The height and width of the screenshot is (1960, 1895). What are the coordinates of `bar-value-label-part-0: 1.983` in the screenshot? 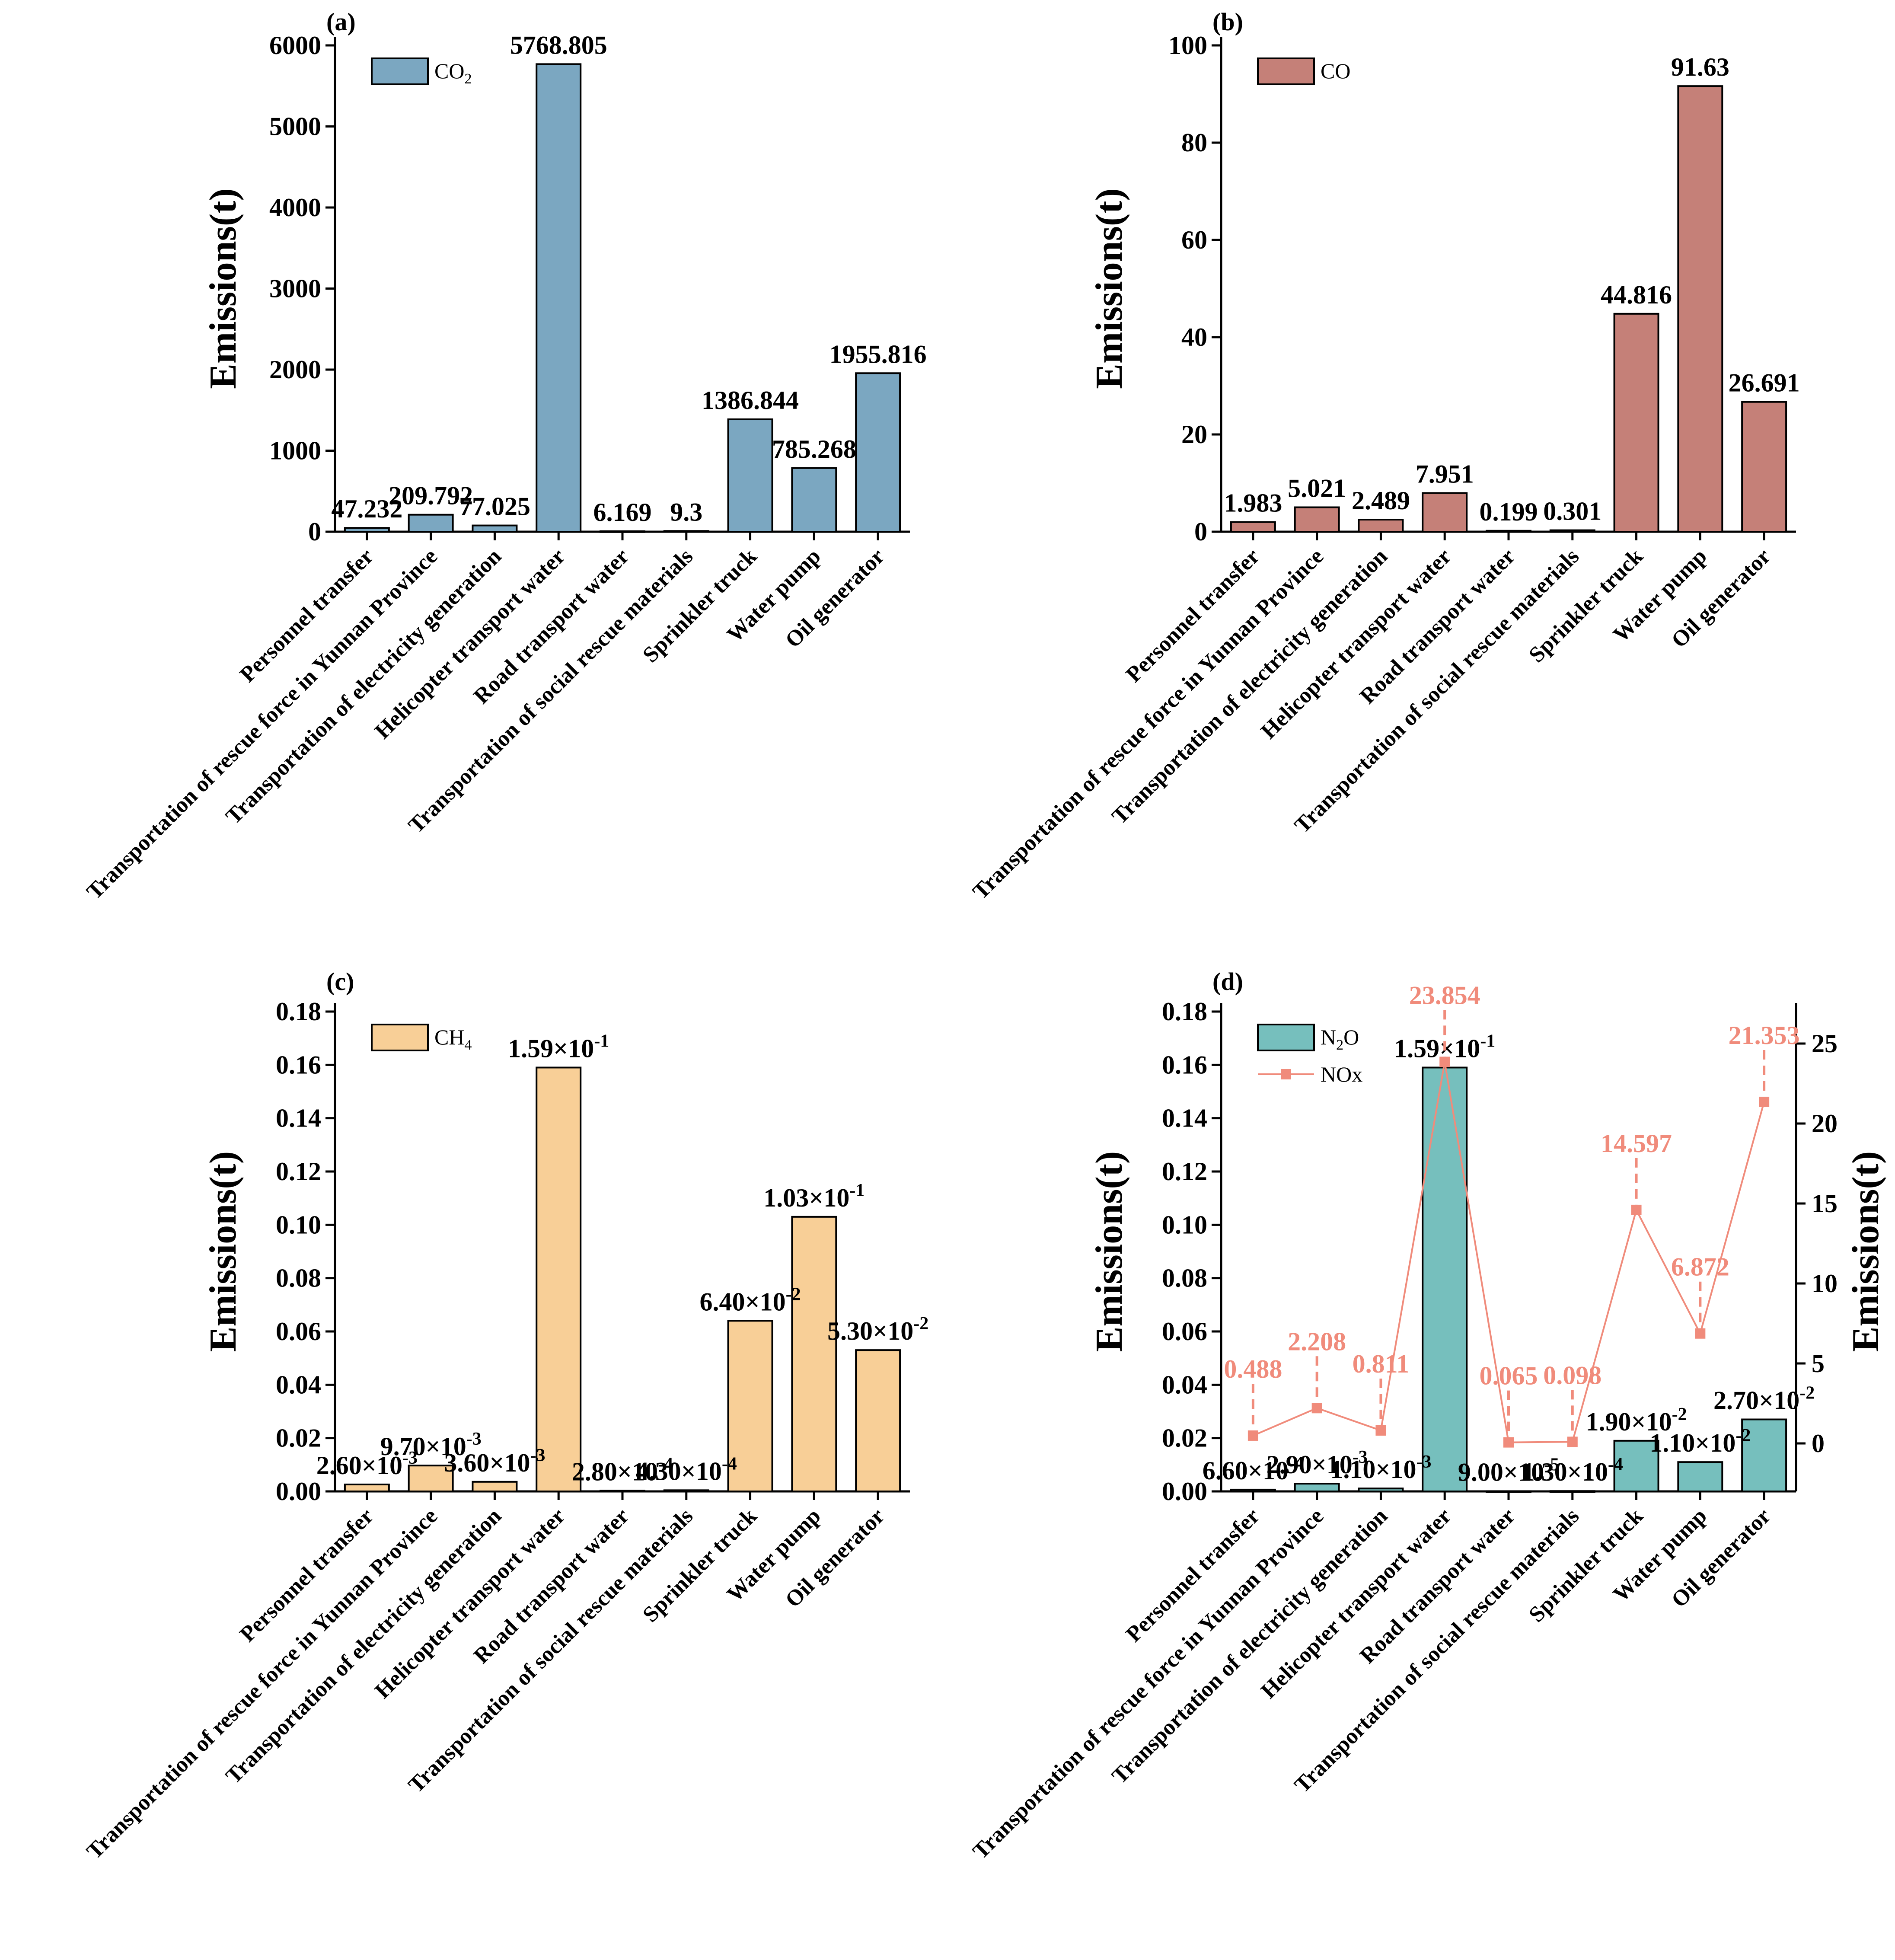 It's located at (1253, 503).